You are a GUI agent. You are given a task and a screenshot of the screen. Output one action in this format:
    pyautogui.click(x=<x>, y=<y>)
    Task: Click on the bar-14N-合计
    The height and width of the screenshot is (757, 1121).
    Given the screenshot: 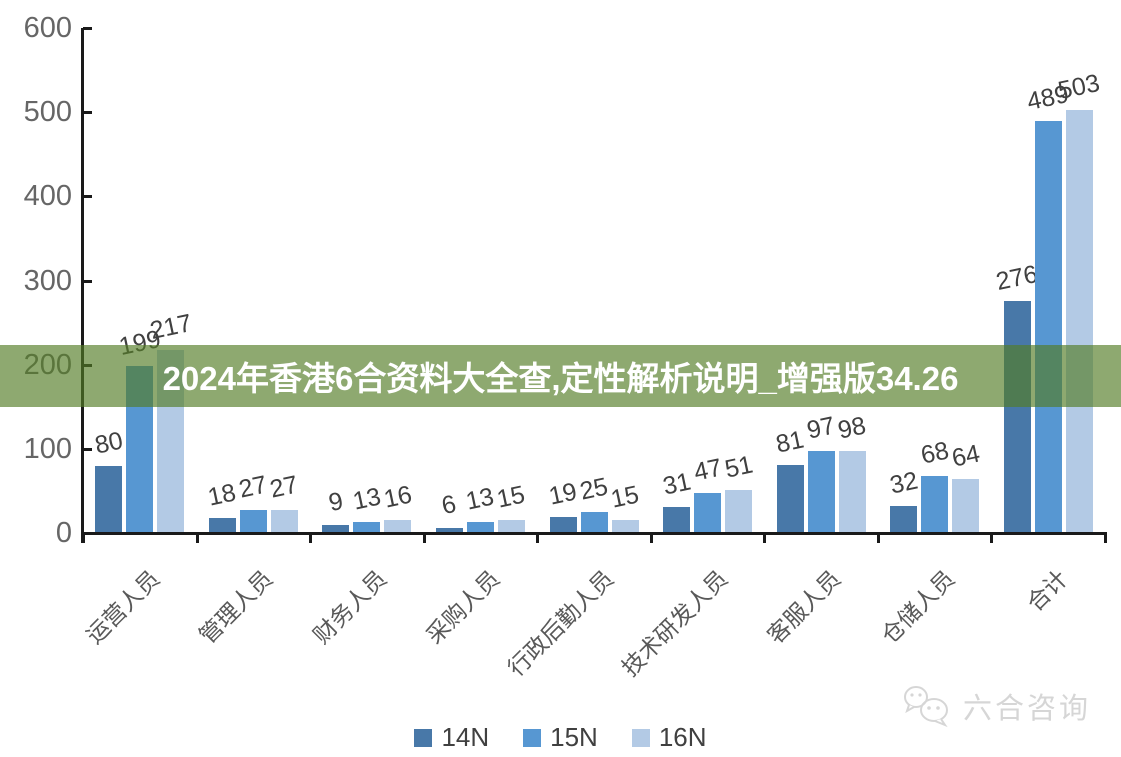 What is the action you would take?
    pyautogui.click(x=1017, y=416)
    